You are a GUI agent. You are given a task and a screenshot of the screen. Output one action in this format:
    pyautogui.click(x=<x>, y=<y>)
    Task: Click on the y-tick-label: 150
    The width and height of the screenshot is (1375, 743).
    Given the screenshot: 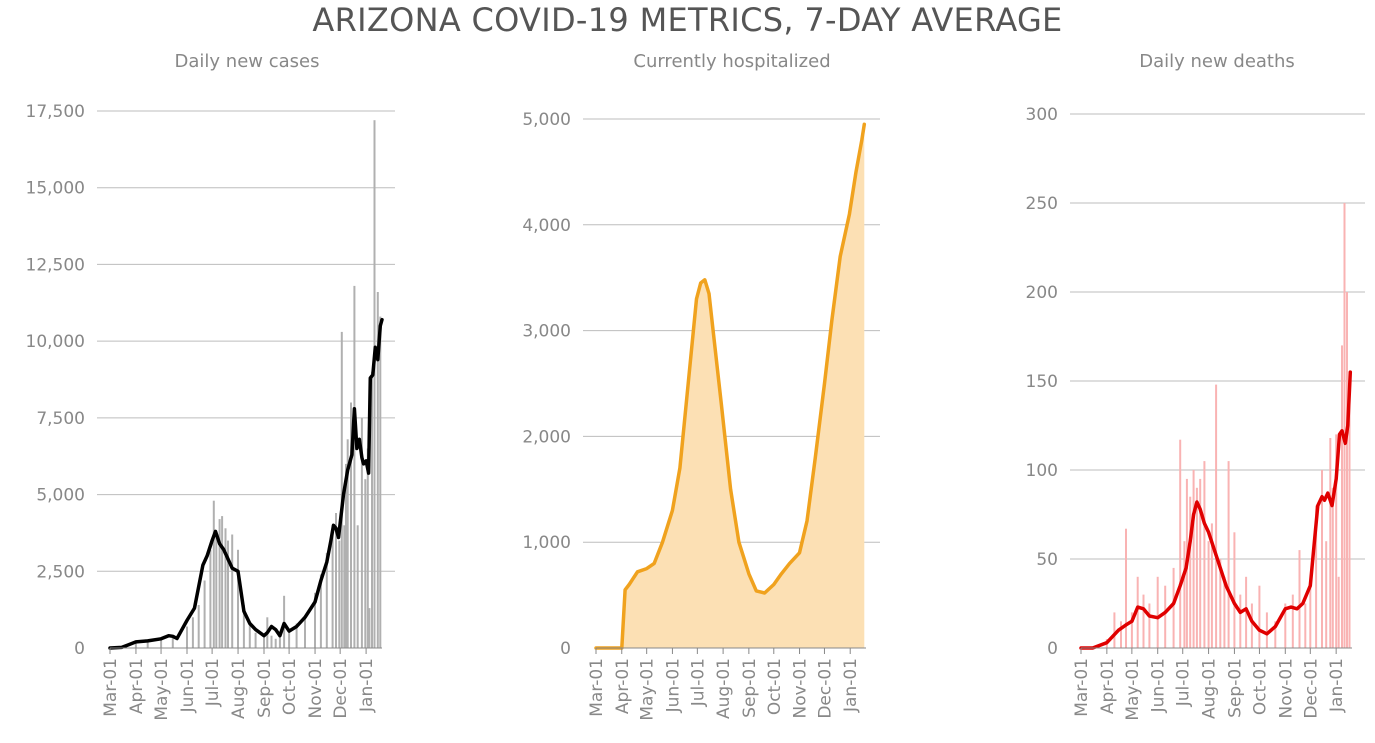 What is the action you would take?
    pyautogui.click(x=1042, y=382)
    